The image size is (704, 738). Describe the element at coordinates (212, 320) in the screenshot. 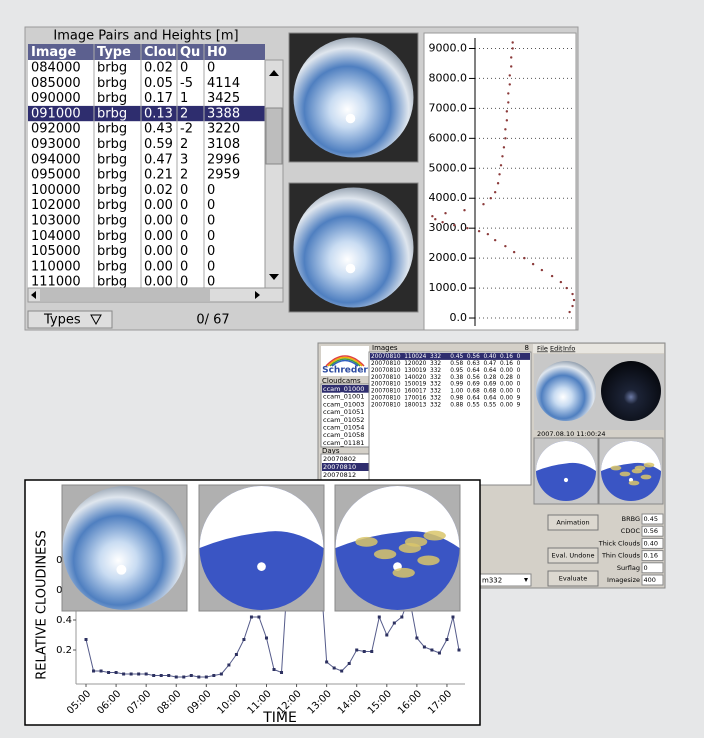

I see `counter: 0/ 67` at that location.